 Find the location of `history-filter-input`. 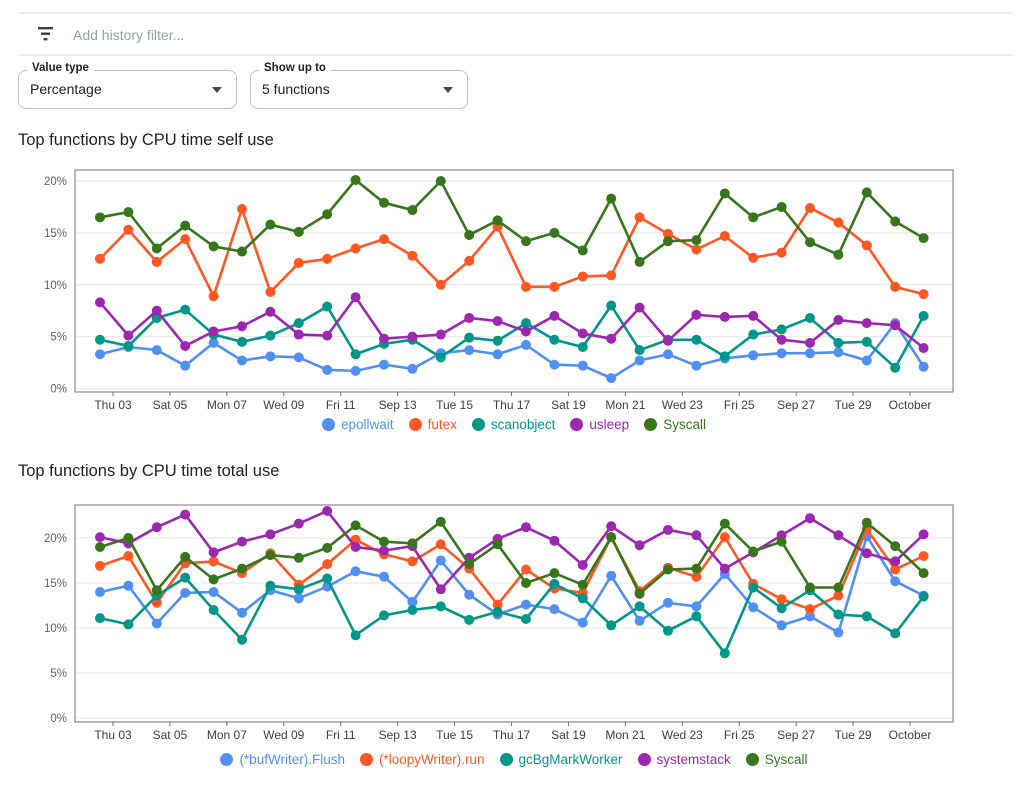

history-filter-input is located at coordinates (423, 35).